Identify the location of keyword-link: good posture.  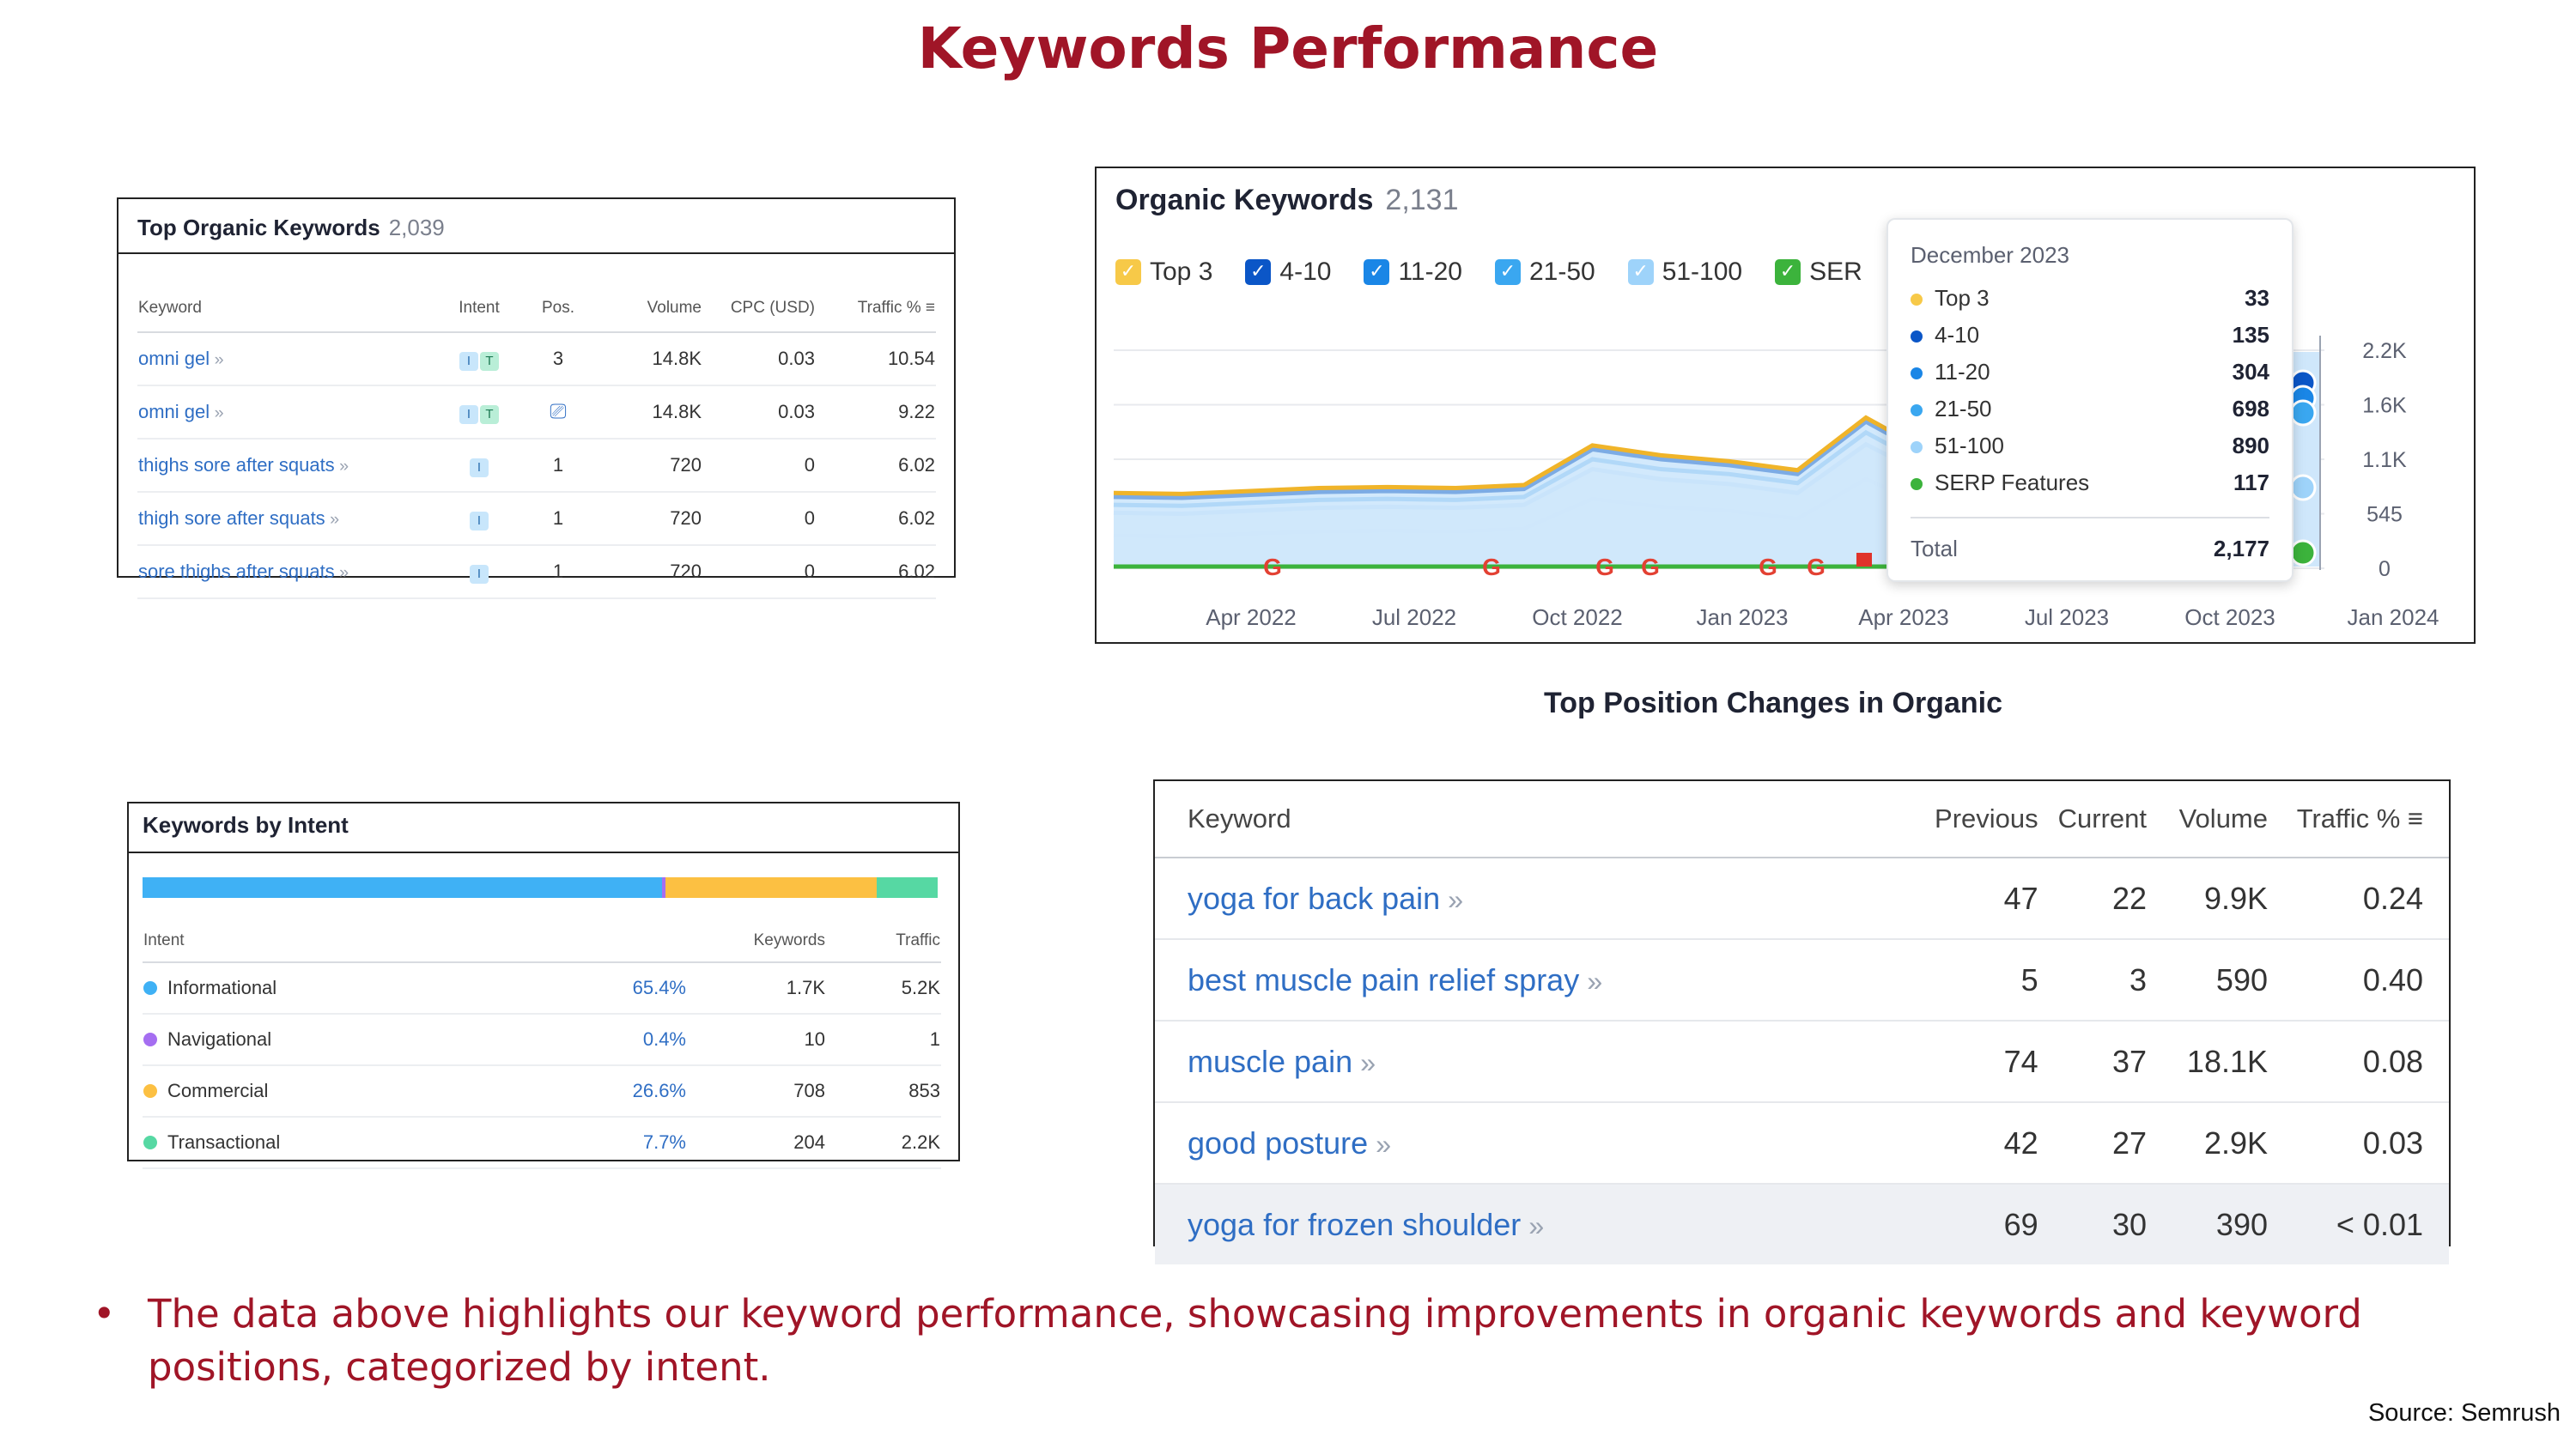
(1279, 1143).